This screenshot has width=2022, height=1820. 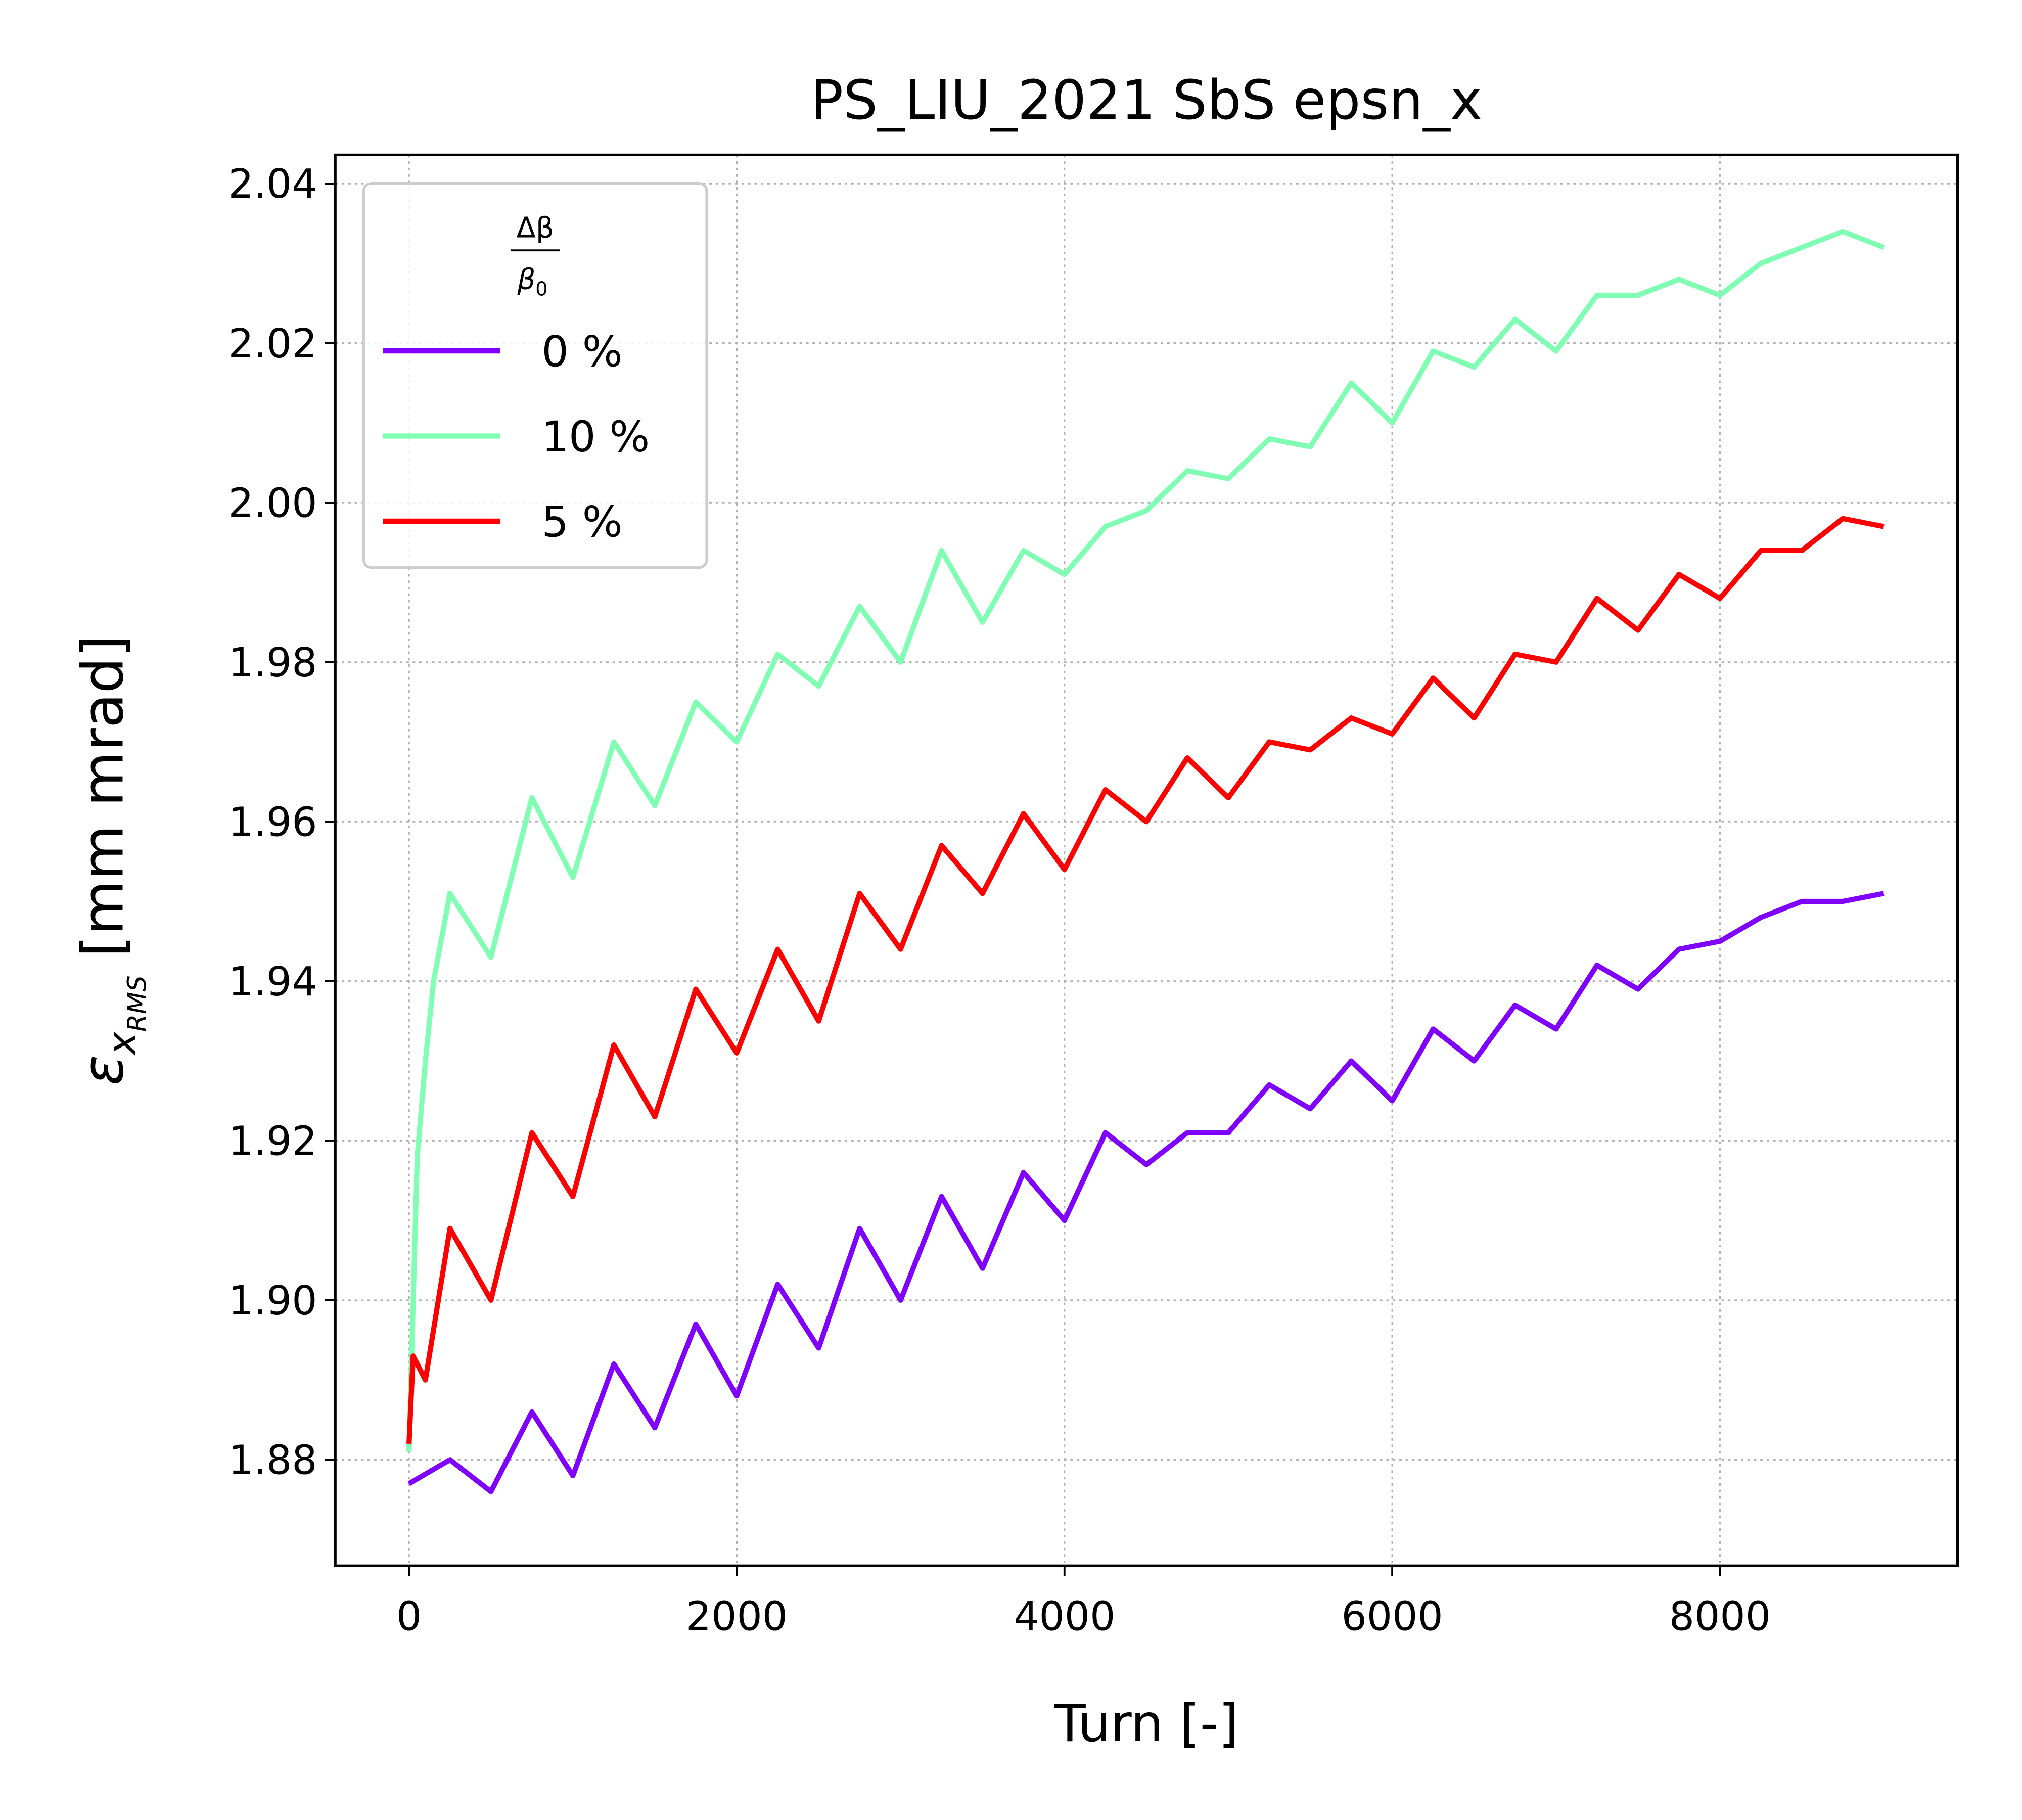 I want to click on legend: Δβ β0 0 % 10 % 5 %, so click(x=535, y=375).